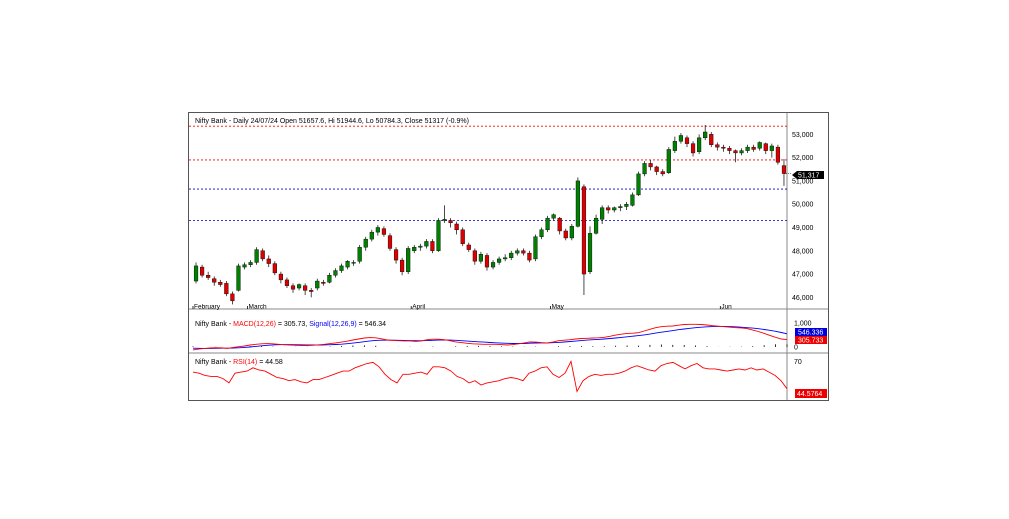 The width and height of the screenshot is (1009, 519). I want to click on macd-title-value: = 305.73,, so click(292, 324).